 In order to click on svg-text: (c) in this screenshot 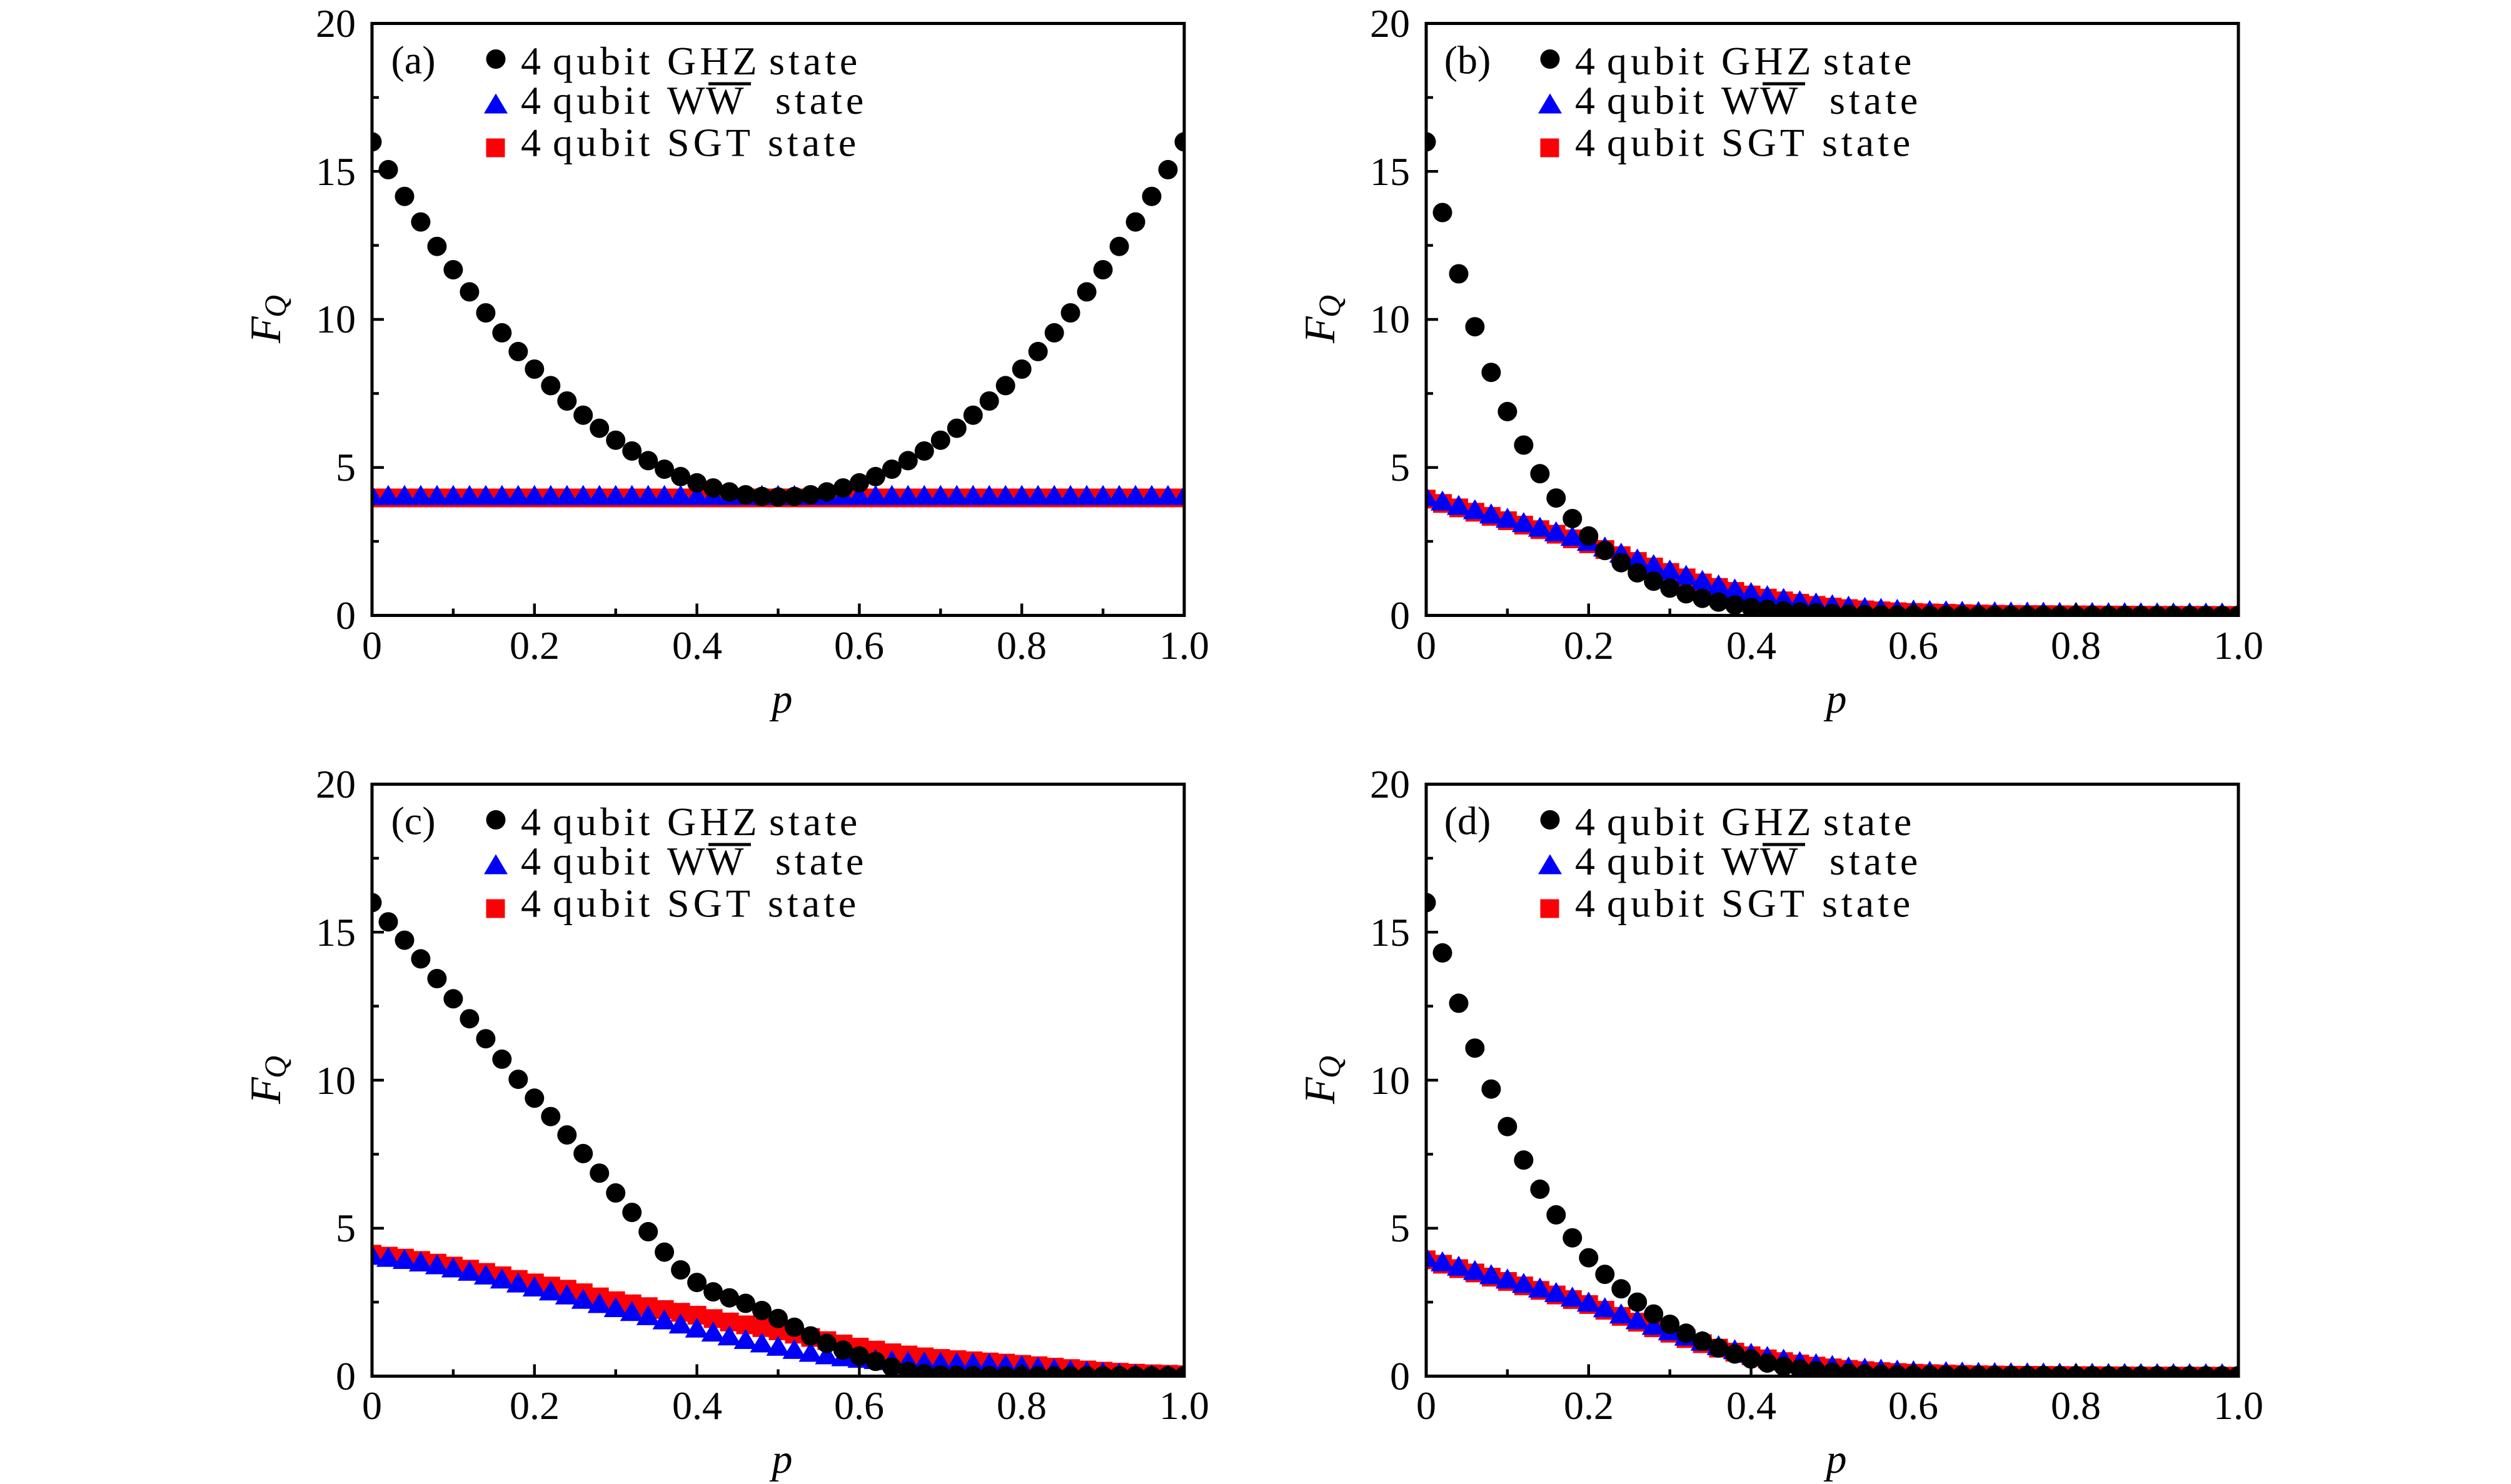, I will do `click(413, 821)`.